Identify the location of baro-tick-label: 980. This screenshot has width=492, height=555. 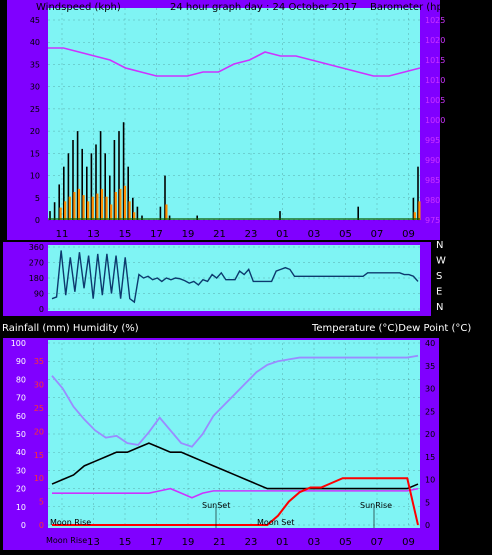
(432, 200).